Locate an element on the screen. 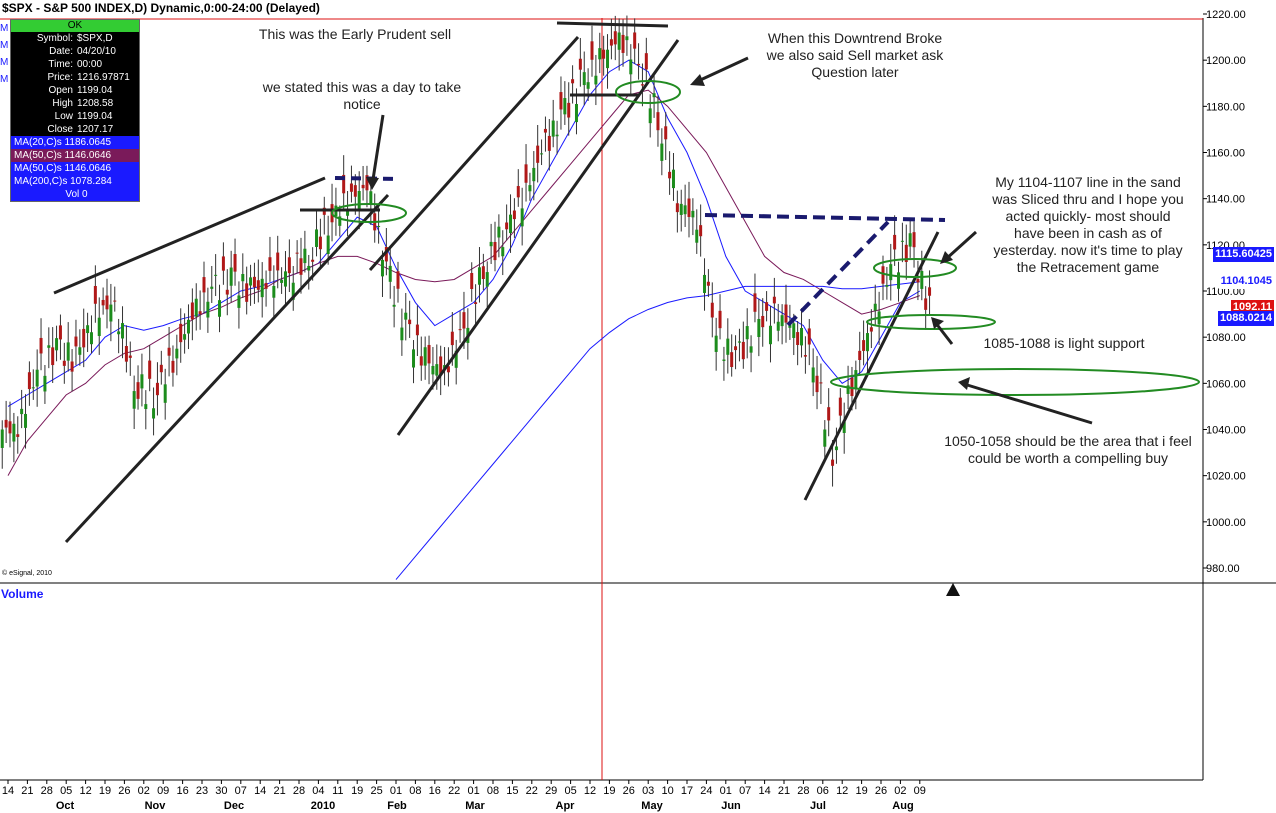  x-tick-label: 21 is located at coordinates (27, 791).